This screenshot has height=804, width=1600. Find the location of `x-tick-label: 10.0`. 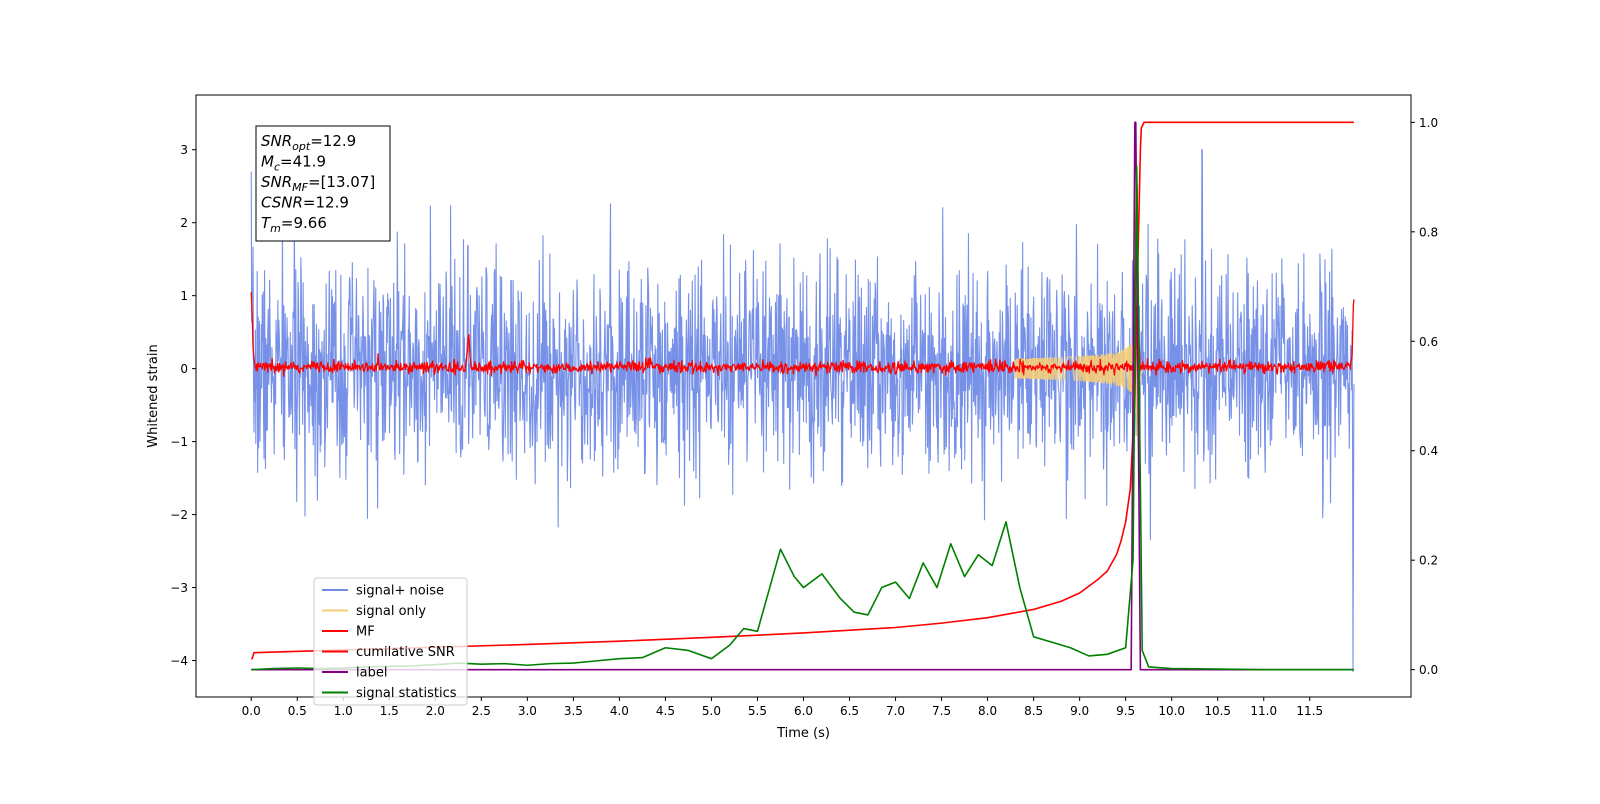

x-tick-label: 10.0 is located at coordinates (1171, 711).